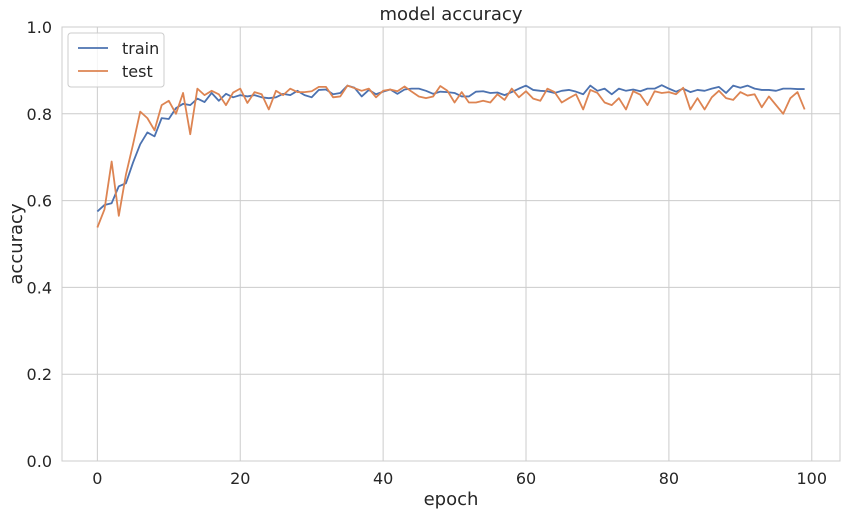 This screenshot has height=515, width=849. Describe the element at coordinates (16, 244) in the screenshot. I see `y-axis-title: accuracy` at that location.